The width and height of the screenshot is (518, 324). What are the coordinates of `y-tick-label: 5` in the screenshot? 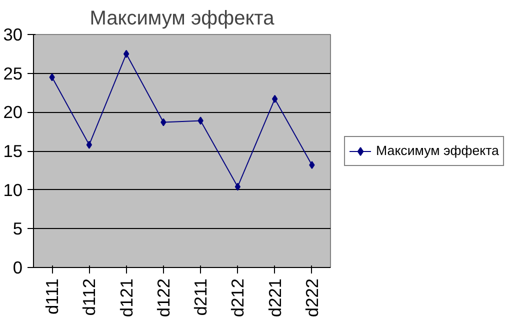 It's located at (17, 228).